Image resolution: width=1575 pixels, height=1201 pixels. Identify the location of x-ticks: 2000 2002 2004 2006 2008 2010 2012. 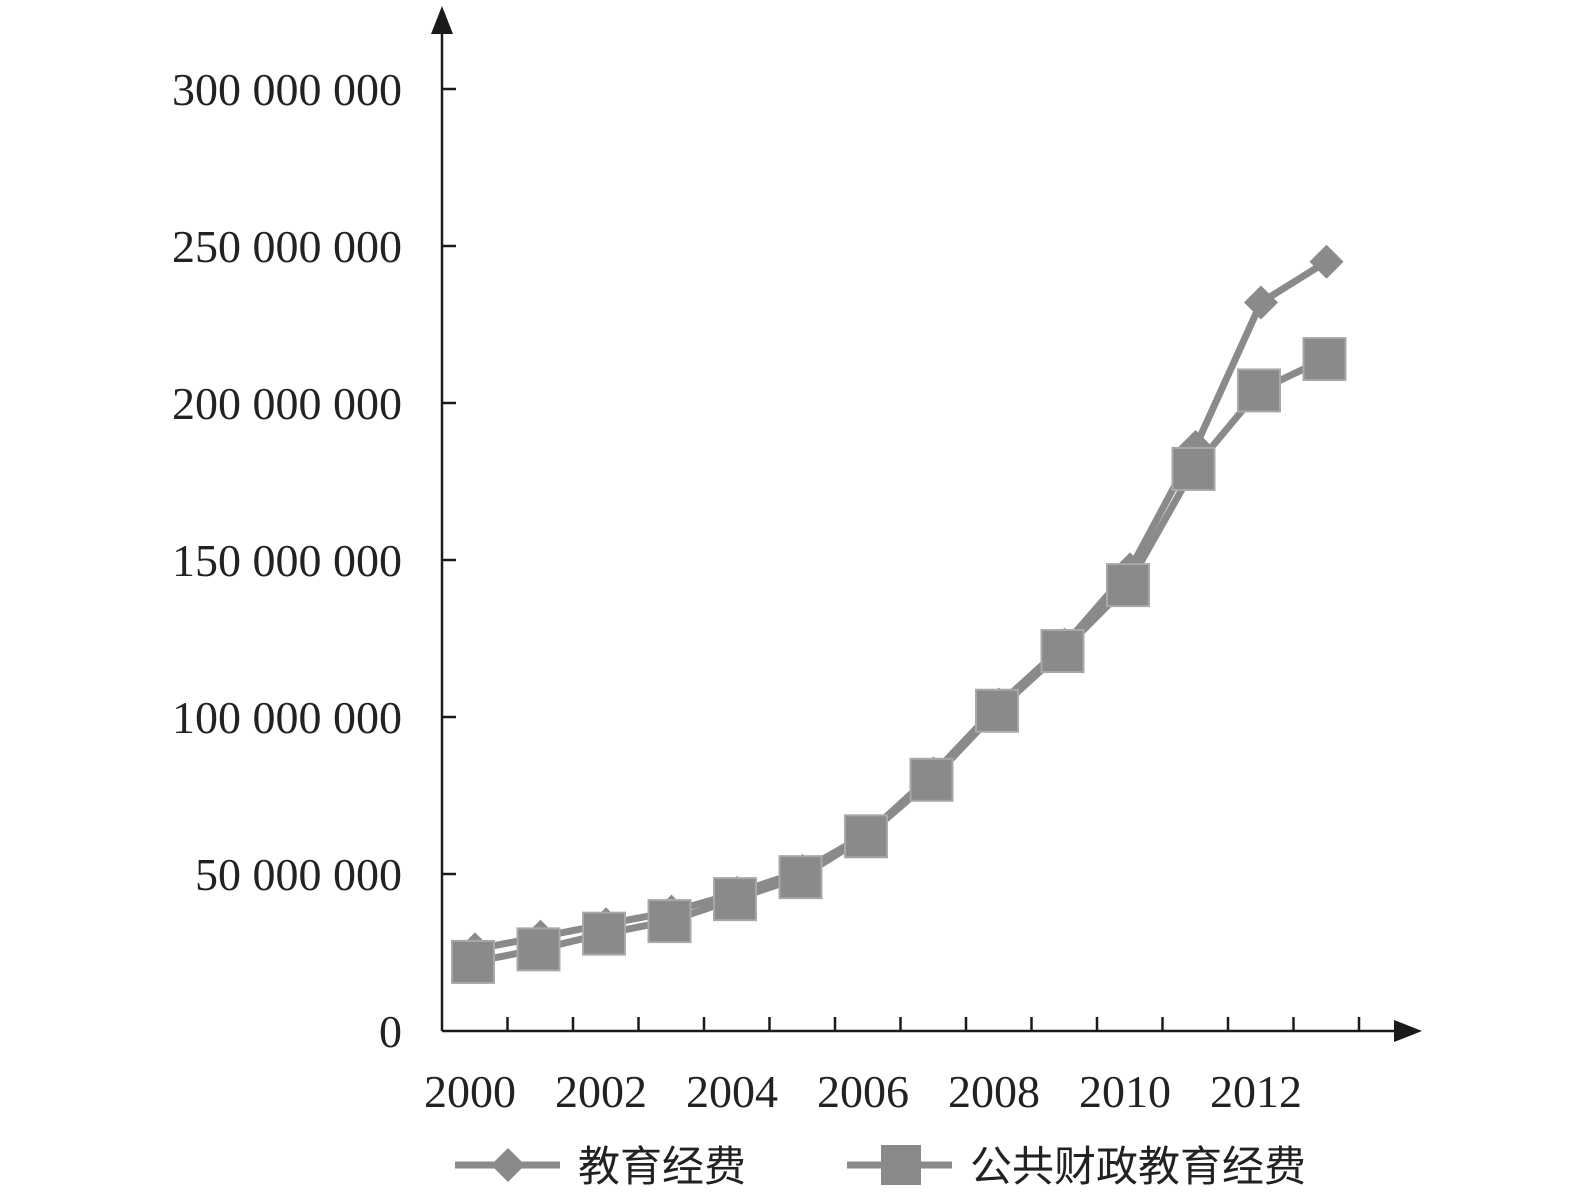
(892, 1067).